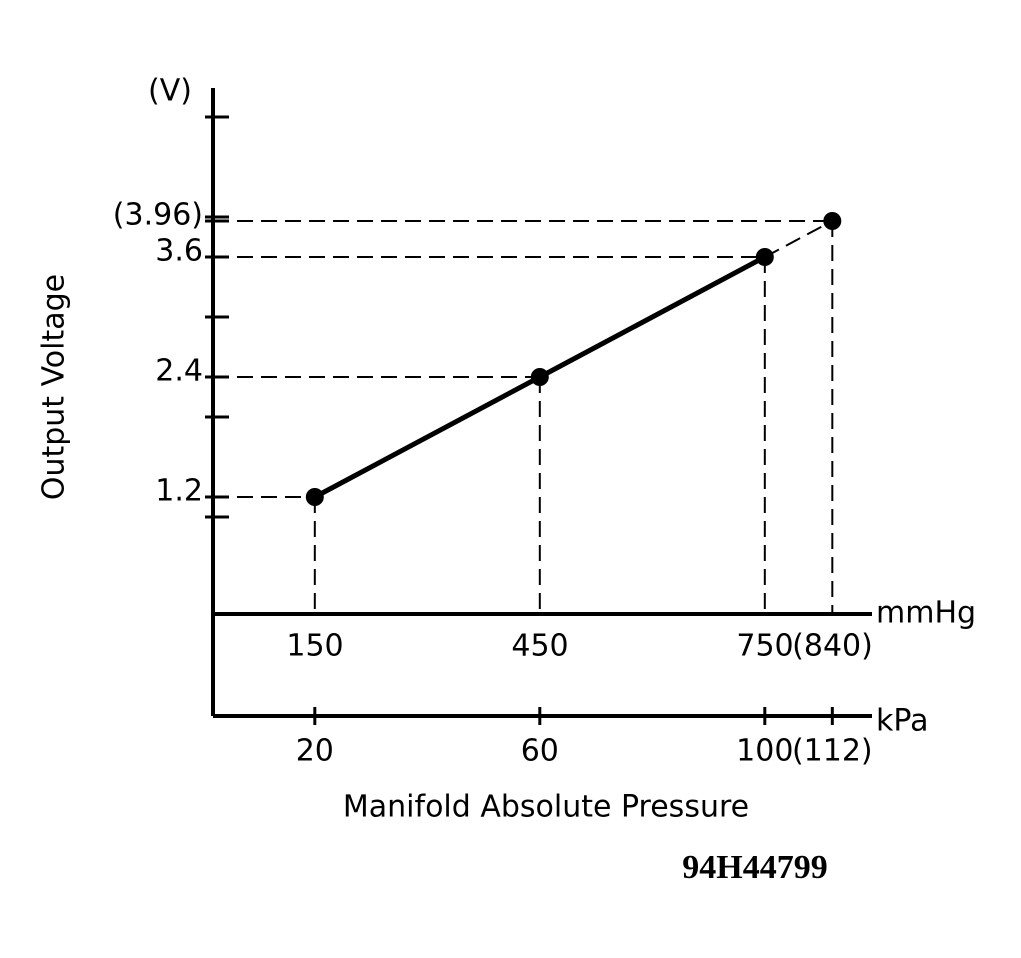 The height and width of the screenshot is (958, 1021). I want to click on x-tick-label: (112), so click(832, 751).